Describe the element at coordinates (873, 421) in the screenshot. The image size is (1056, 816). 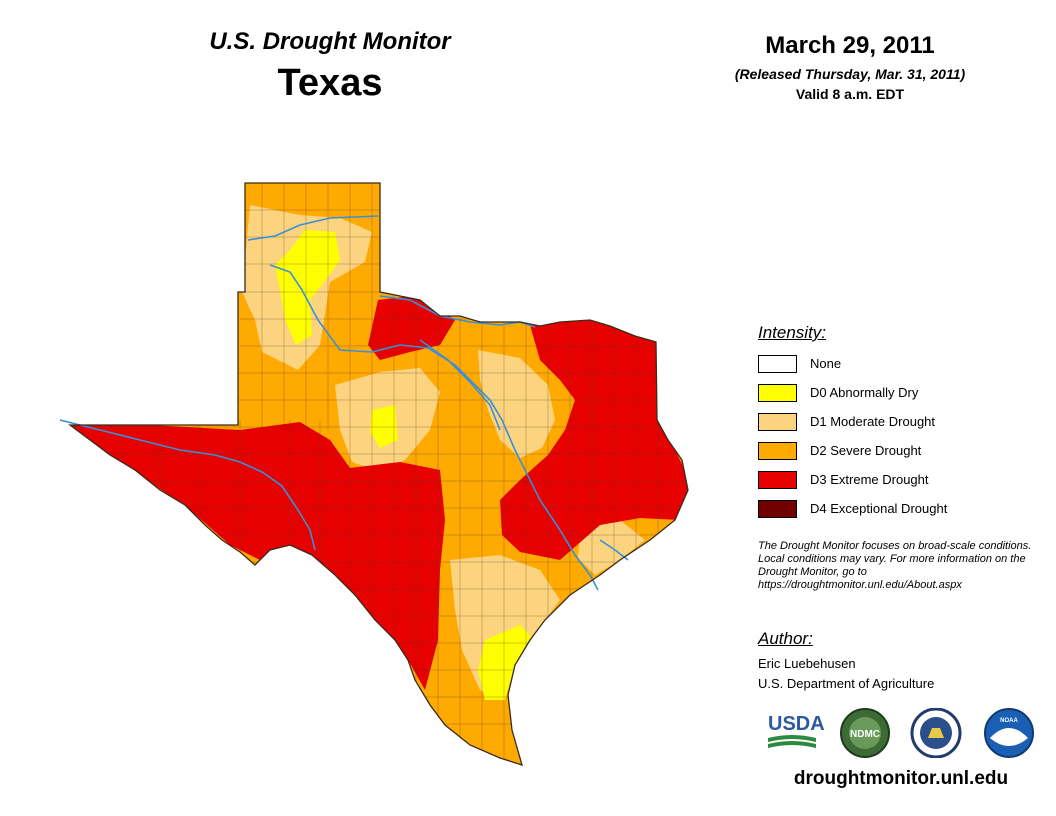
I see `legend-label: D1 Moderate Drought` at that location.